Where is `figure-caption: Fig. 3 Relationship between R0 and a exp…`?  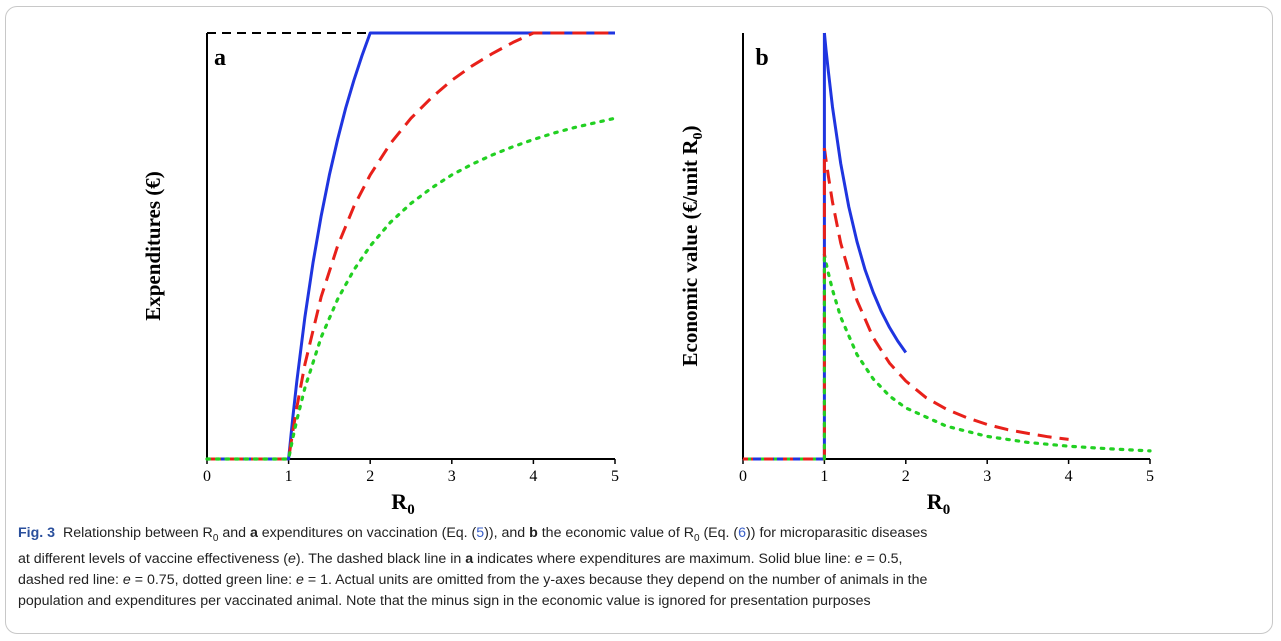 figure-caption: Fig. 3 Relationship between R0 and a exp… is located at coordinates (640, 567).